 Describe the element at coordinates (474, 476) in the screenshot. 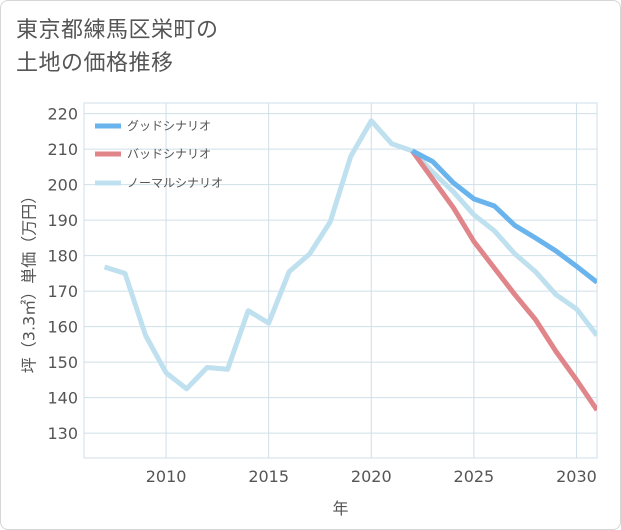

I see `x-tick-label: 2025` at that location.